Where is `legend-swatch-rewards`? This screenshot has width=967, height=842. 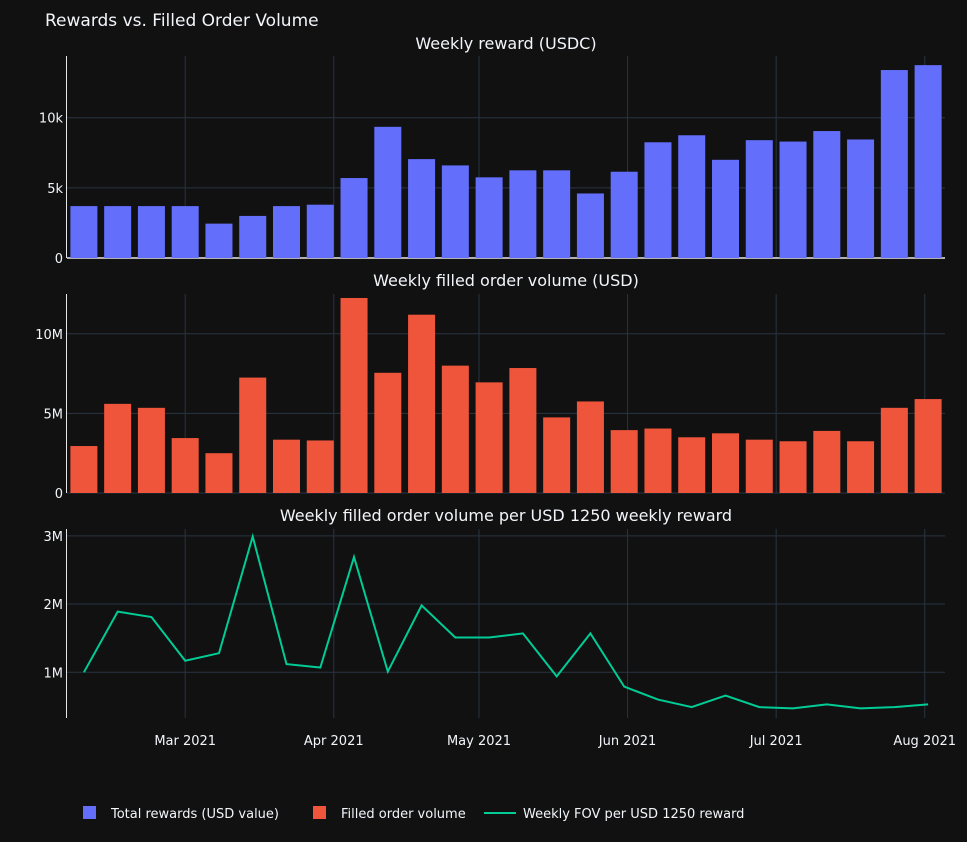
legend-swatch-rewards is located at coordinates (89, 812).